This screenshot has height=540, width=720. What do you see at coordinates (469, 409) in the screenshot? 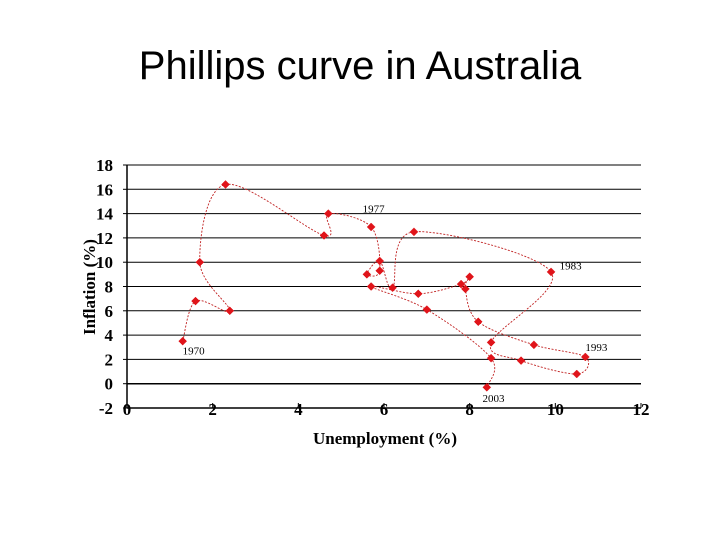
I see `x-tick-label: 8` at bounding box center [469, 409].